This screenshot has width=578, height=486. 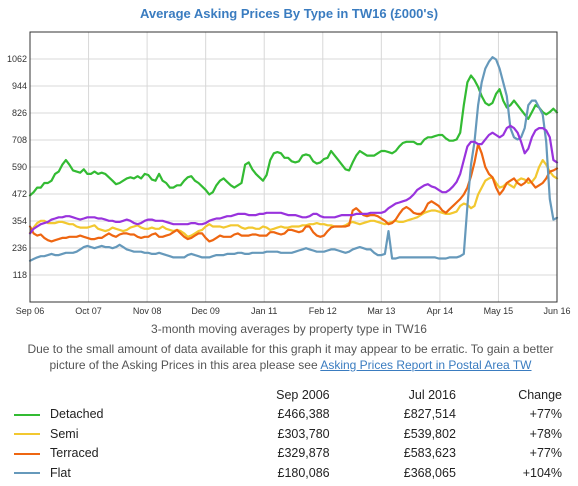 I want to click on price-sep2006: £180,086, so click(x=303, y=472).